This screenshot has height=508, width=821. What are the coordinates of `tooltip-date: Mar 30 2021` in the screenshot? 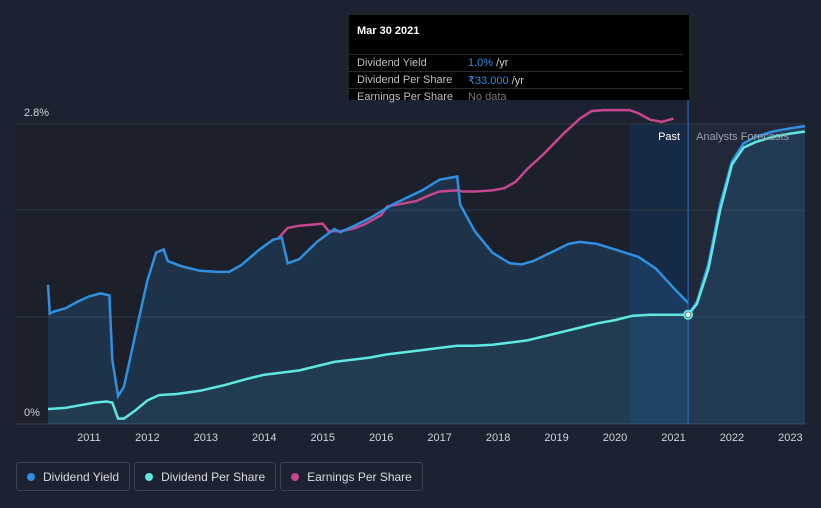 It's located at (388, 31).